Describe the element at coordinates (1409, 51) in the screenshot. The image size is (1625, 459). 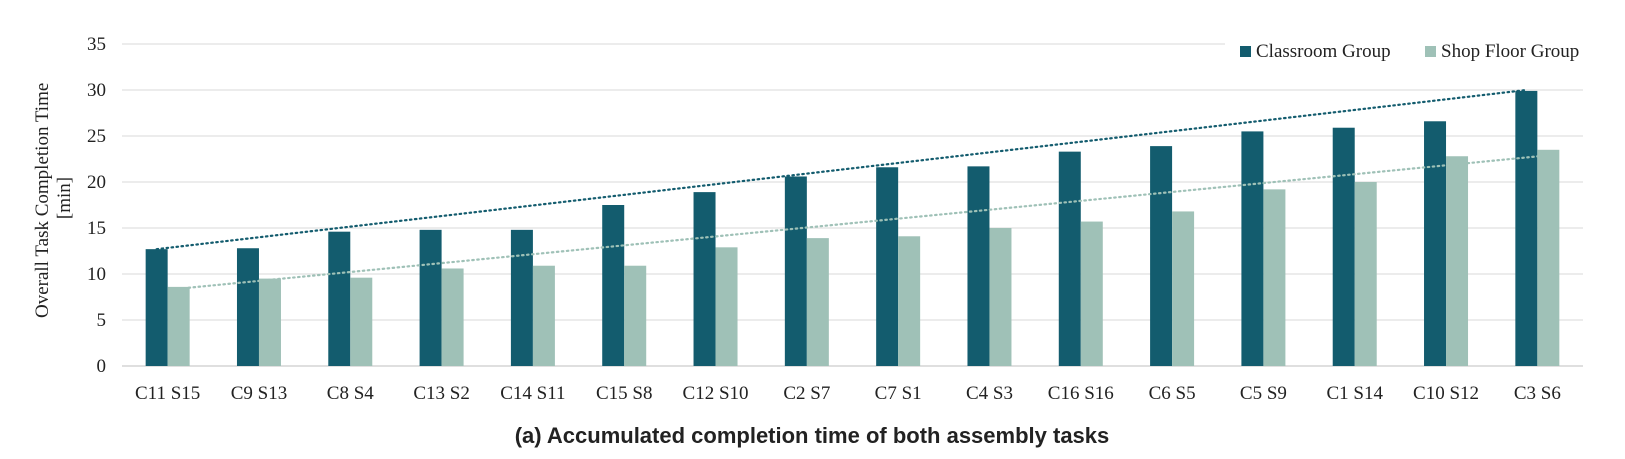
I see `legend: Classroom Group Shop Floor Group` at that location.